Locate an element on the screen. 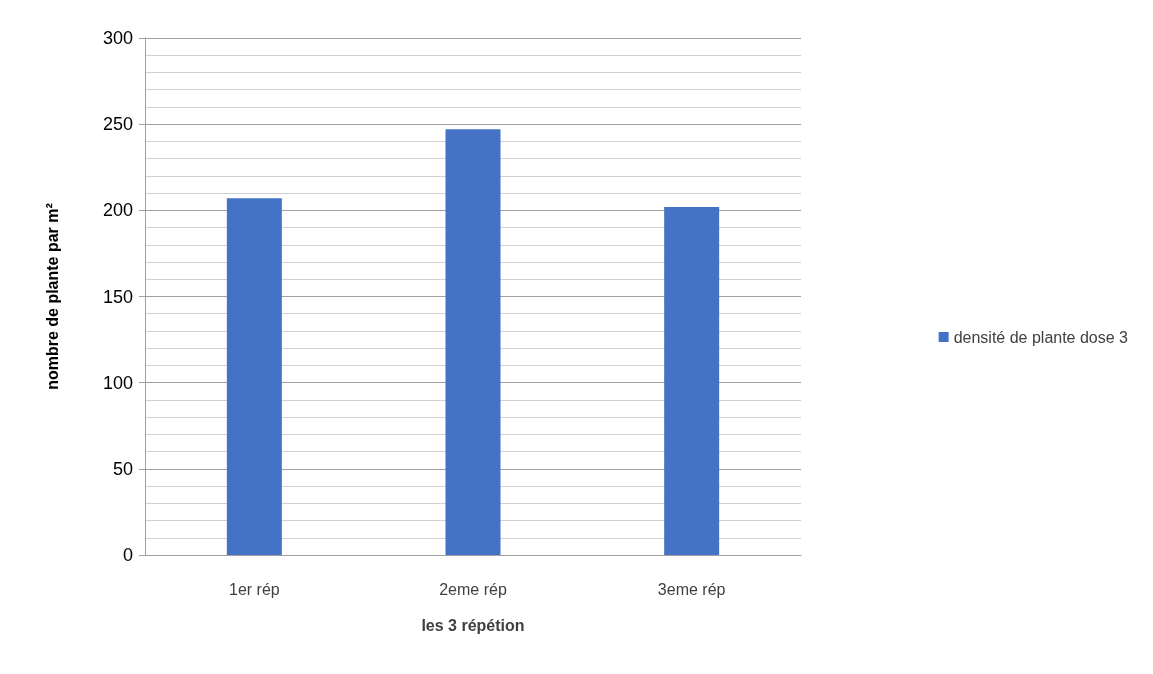  y-axis-title: nombre de plante par m² is located at coordinates (52, 296).